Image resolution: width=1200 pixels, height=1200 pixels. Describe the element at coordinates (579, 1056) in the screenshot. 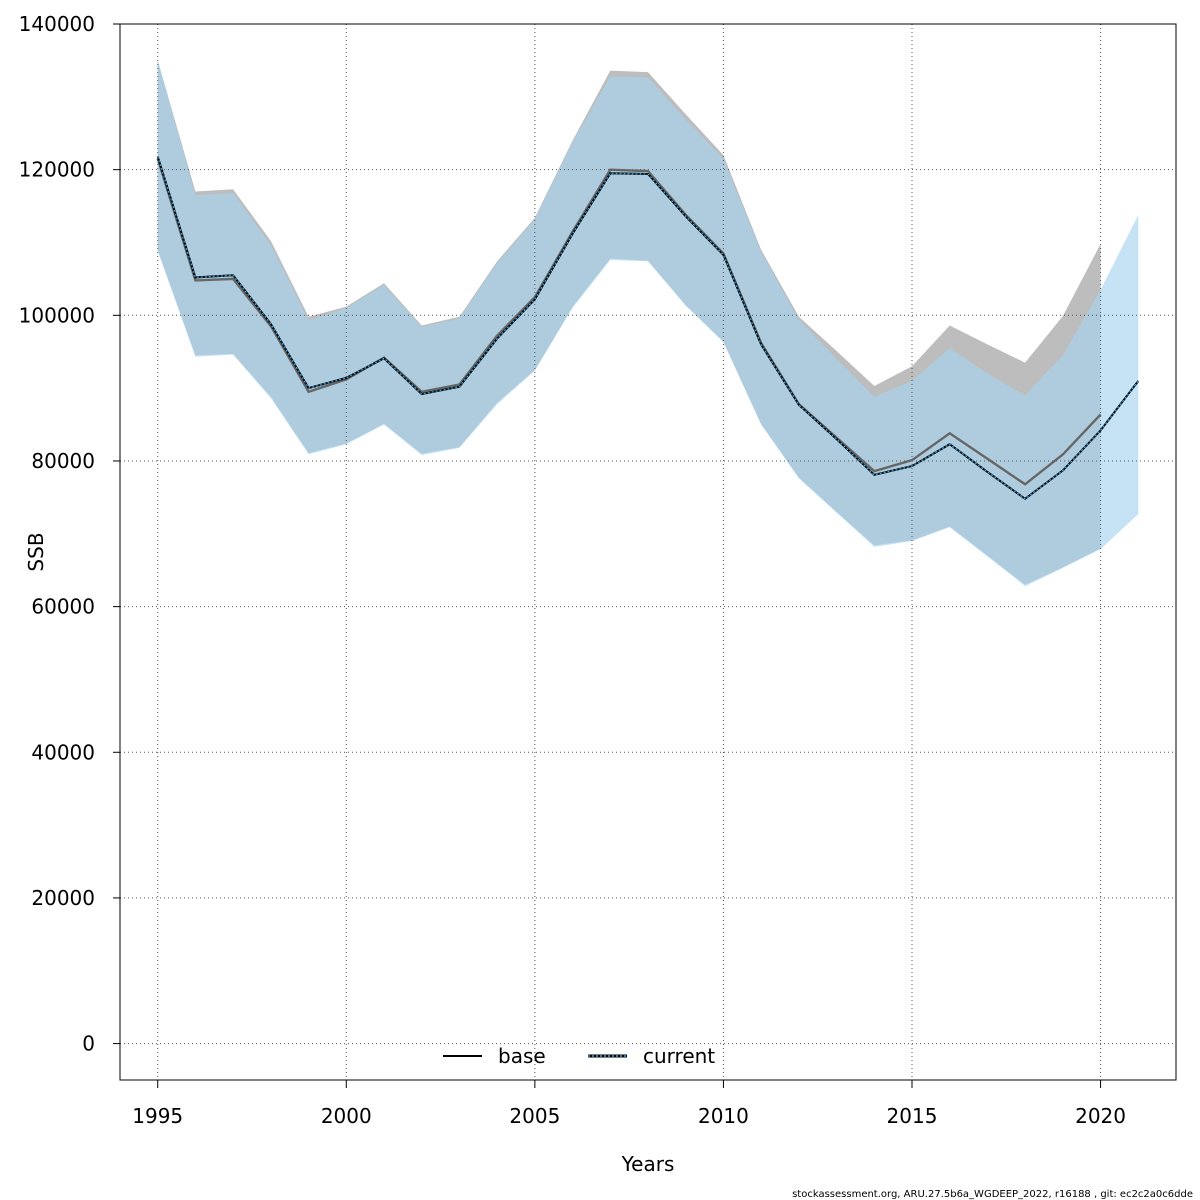

I see `legend: base current` at that location.